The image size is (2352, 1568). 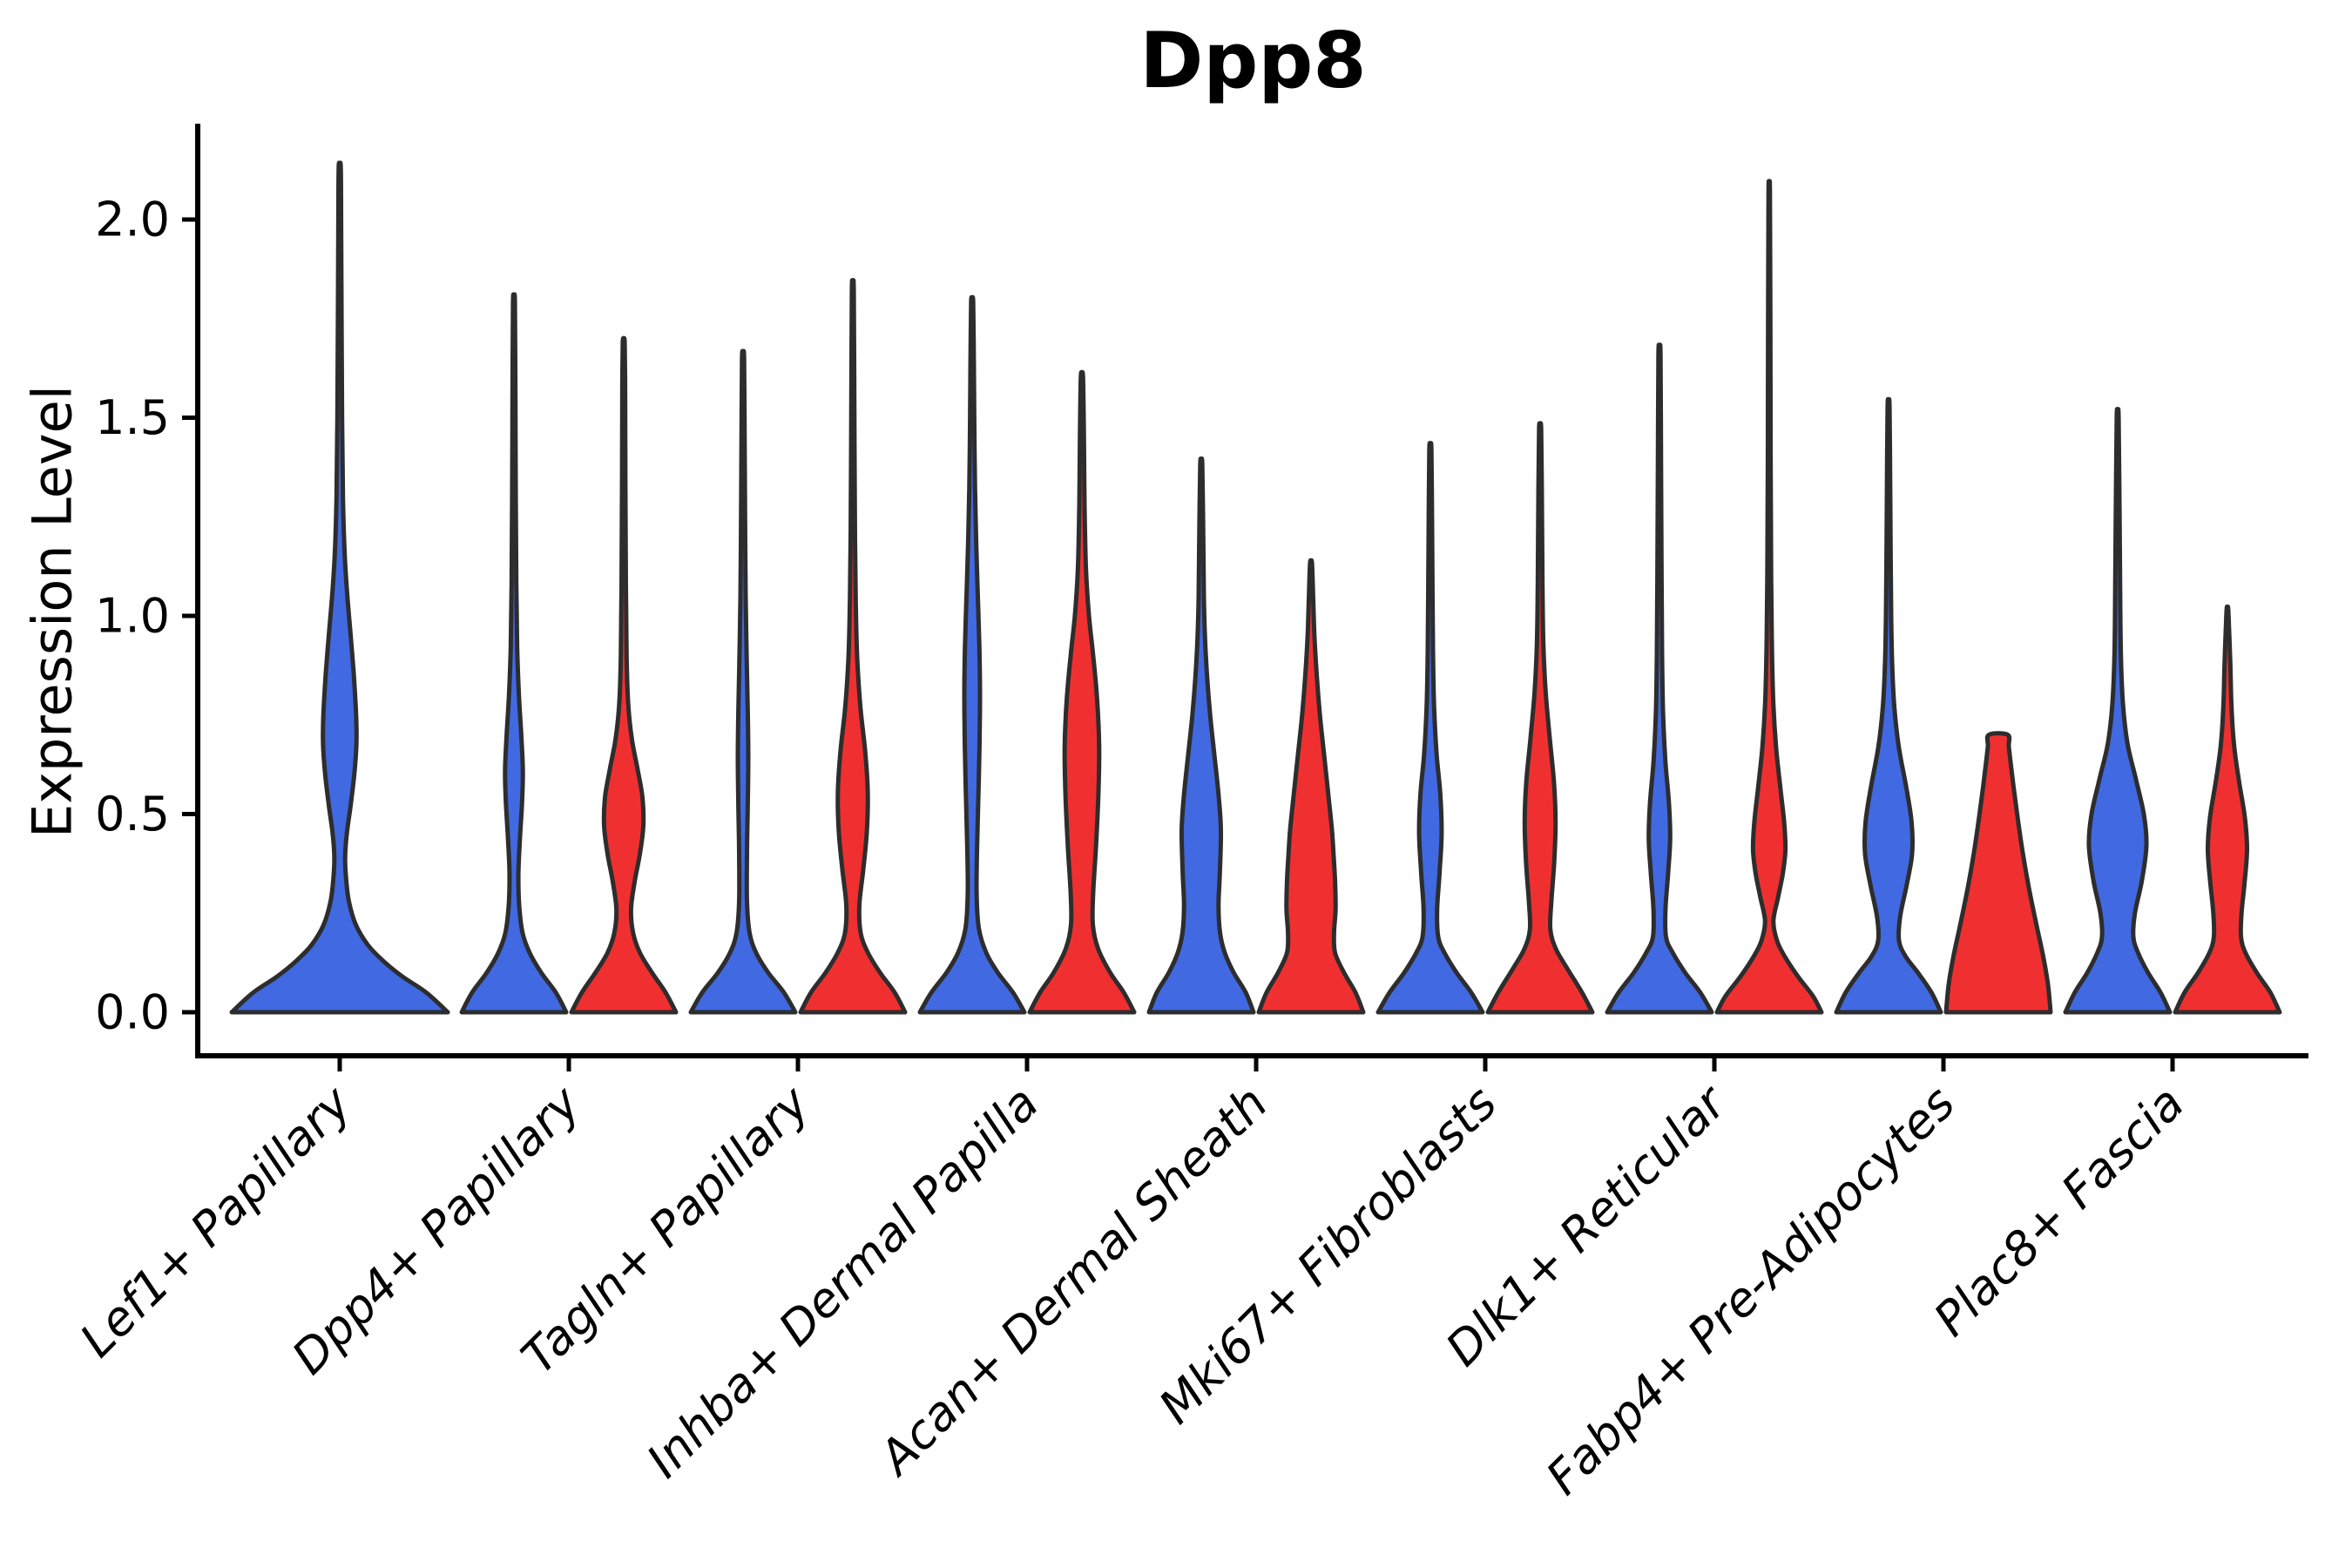 I want to click on violin-dlk1-reticular-blue, so click(x=1659, y=678).